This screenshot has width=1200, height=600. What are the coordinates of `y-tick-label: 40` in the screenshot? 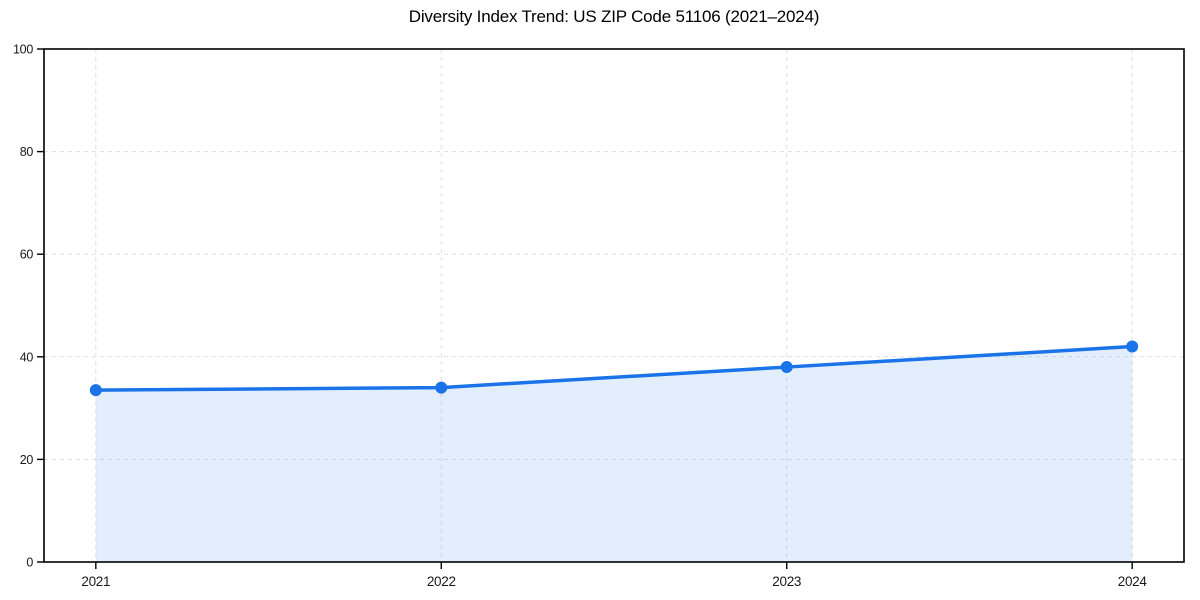 It's located at (27, 357).